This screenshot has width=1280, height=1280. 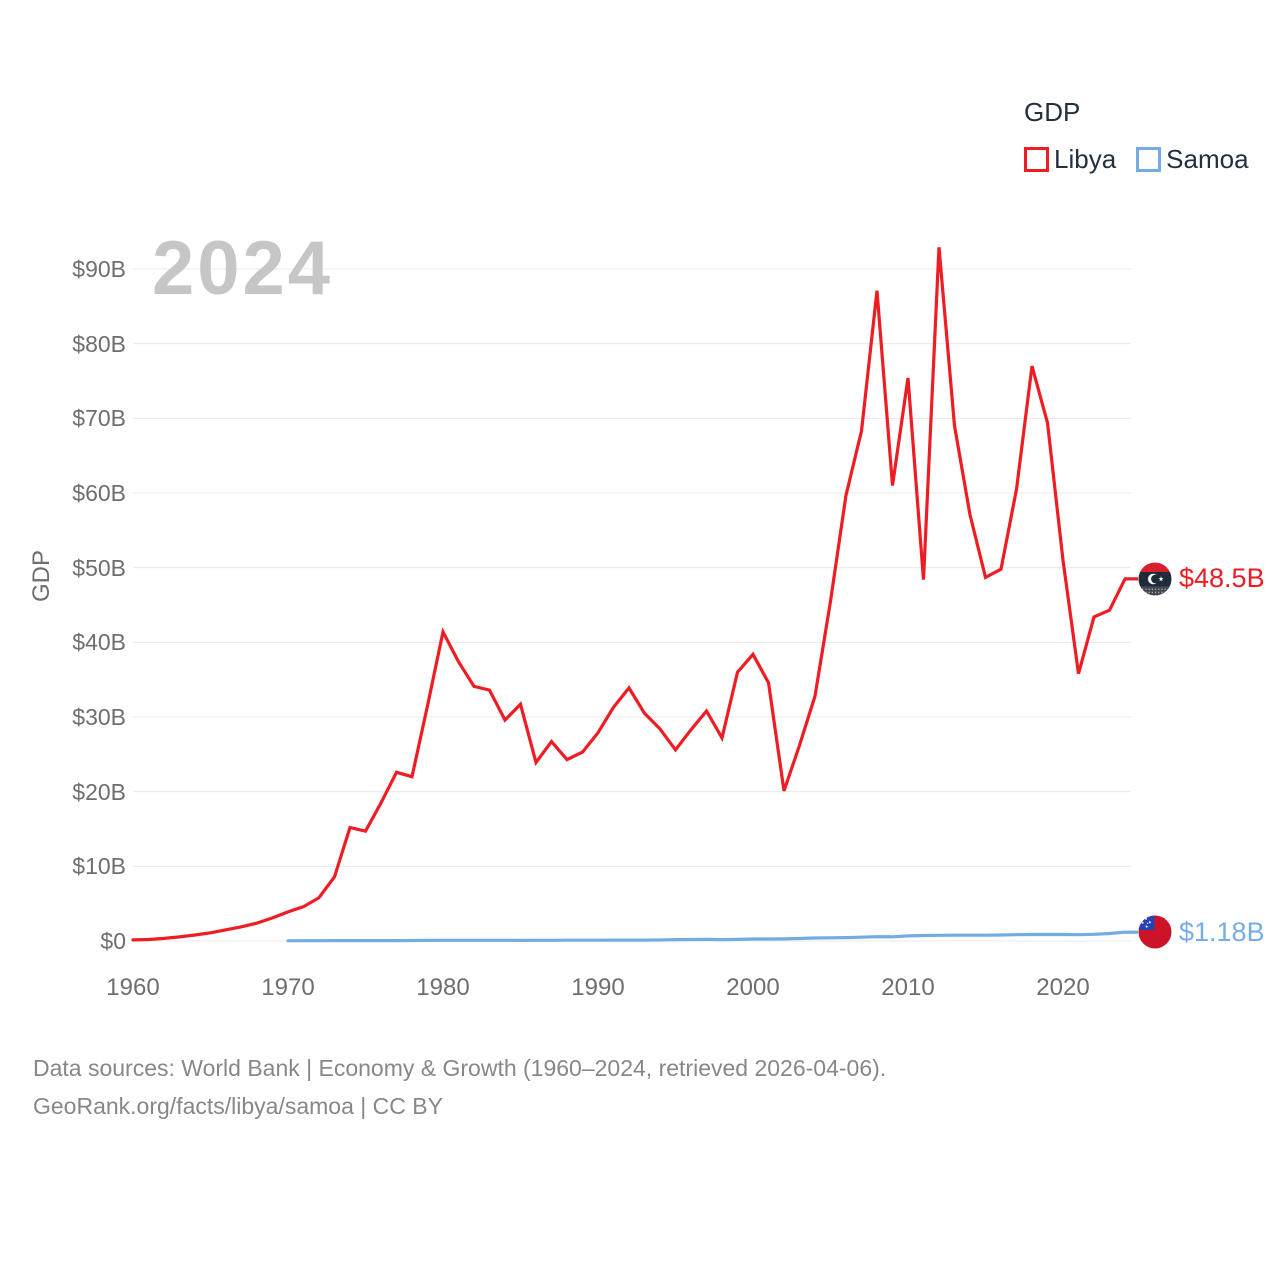 I want to click on libya-end-label: $48.5B, so click(x=1201, y=579).